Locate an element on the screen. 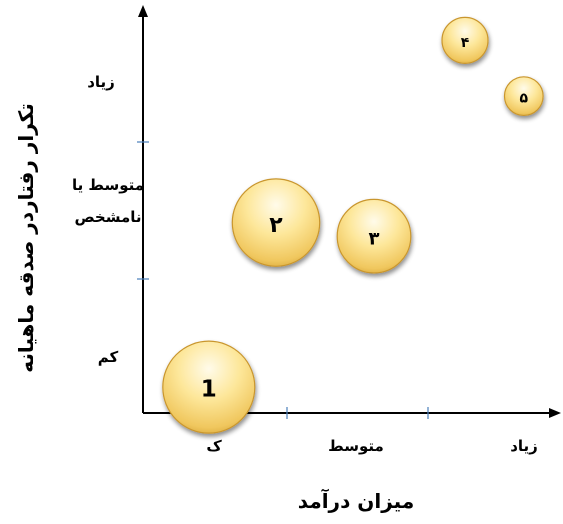  y-tick-label: متوسط یا نامشخص is located at coordinates (108, 201).